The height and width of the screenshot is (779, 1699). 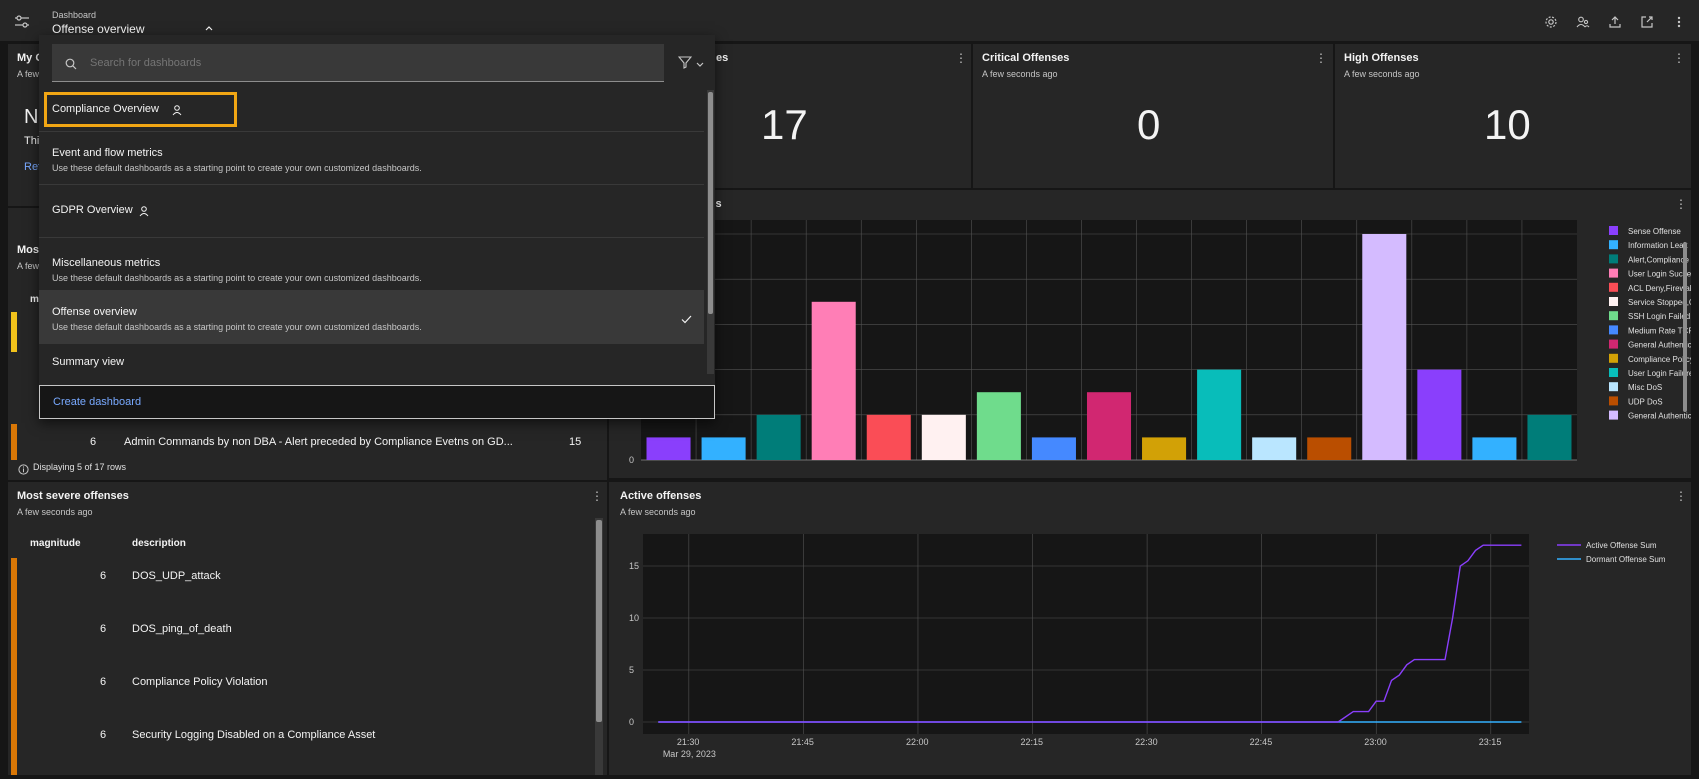 I want to click on series-line, so click(x=1090, y=633).